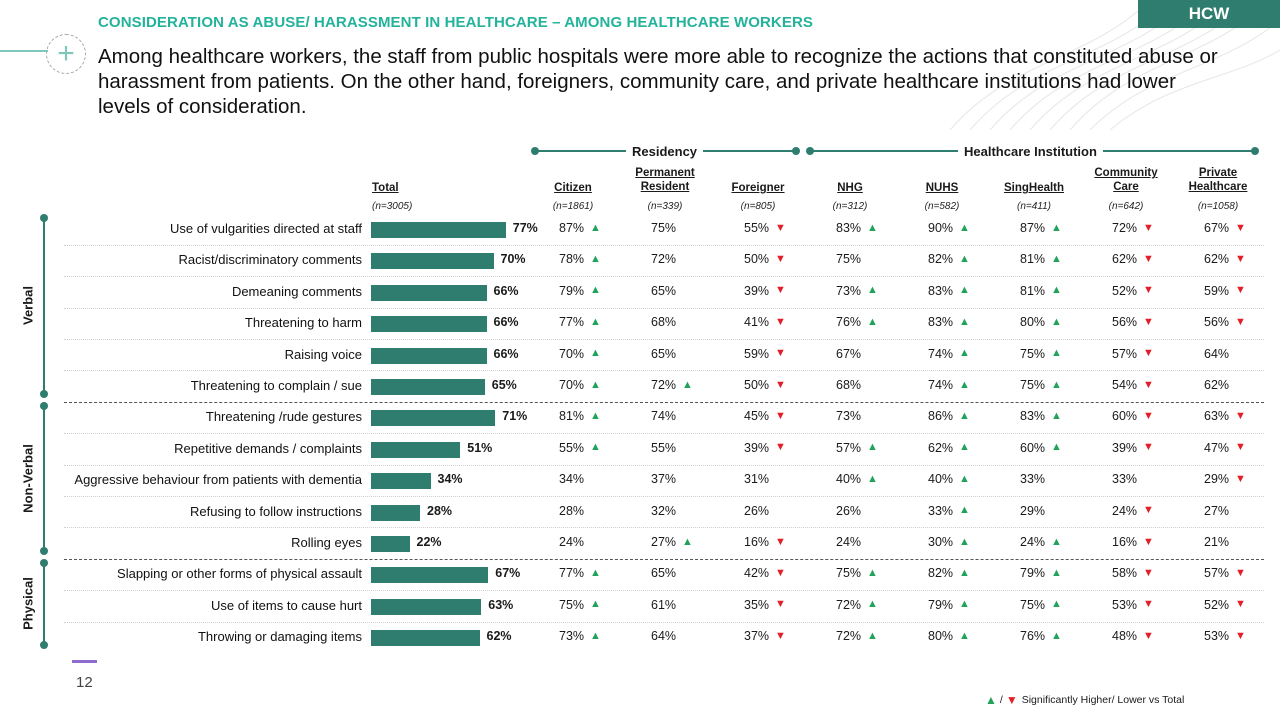  What do you see at coordinates (572, 385) in the screenshot?
I see `cell-value: 70%` at bounding box center [572, 385].